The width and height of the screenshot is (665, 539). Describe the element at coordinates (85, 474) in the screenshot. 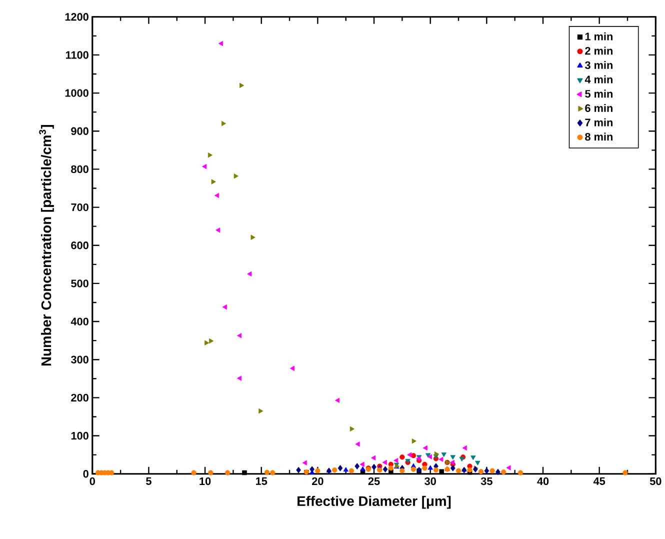

I see `y-tick-label: 0` at that location.